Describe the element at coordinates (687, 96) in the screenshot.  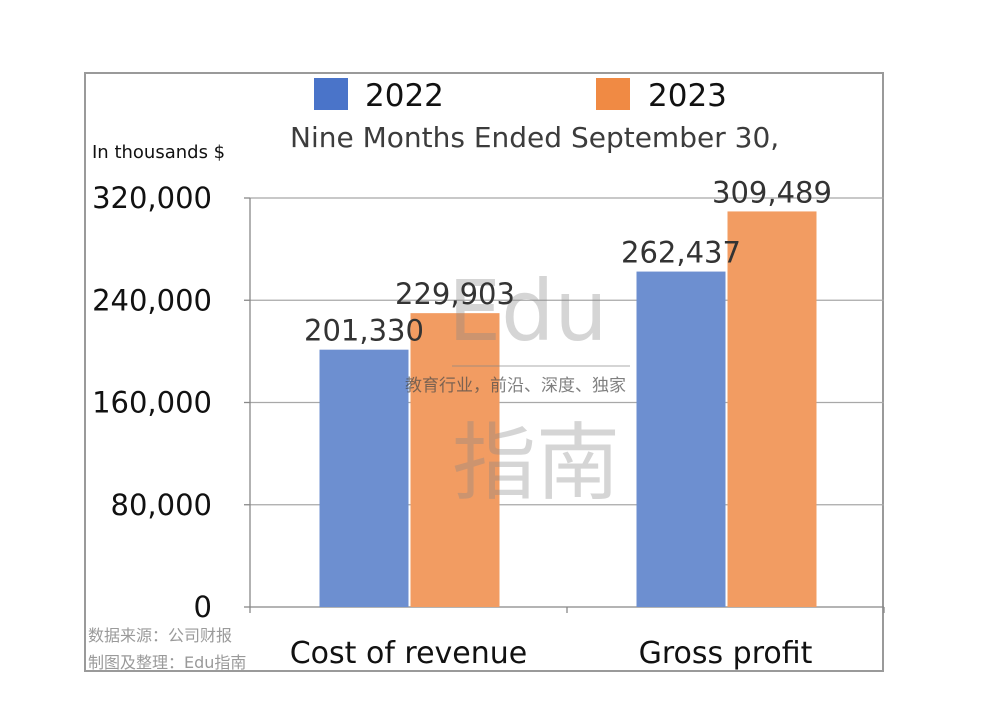
I see `legend-label-2023: 2023` at that location.